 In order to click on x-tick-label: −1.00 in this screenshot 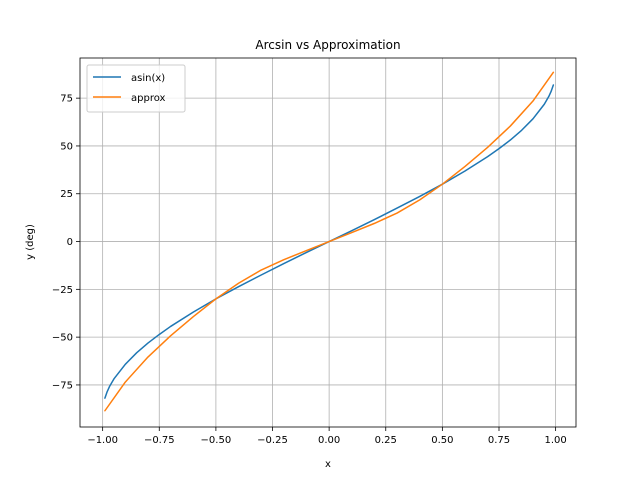, I will do `click(102, 440)`.